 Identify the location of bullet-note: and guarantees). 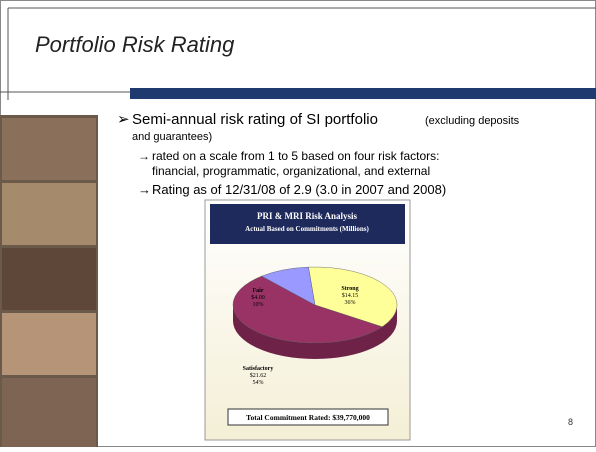
(172, 137).